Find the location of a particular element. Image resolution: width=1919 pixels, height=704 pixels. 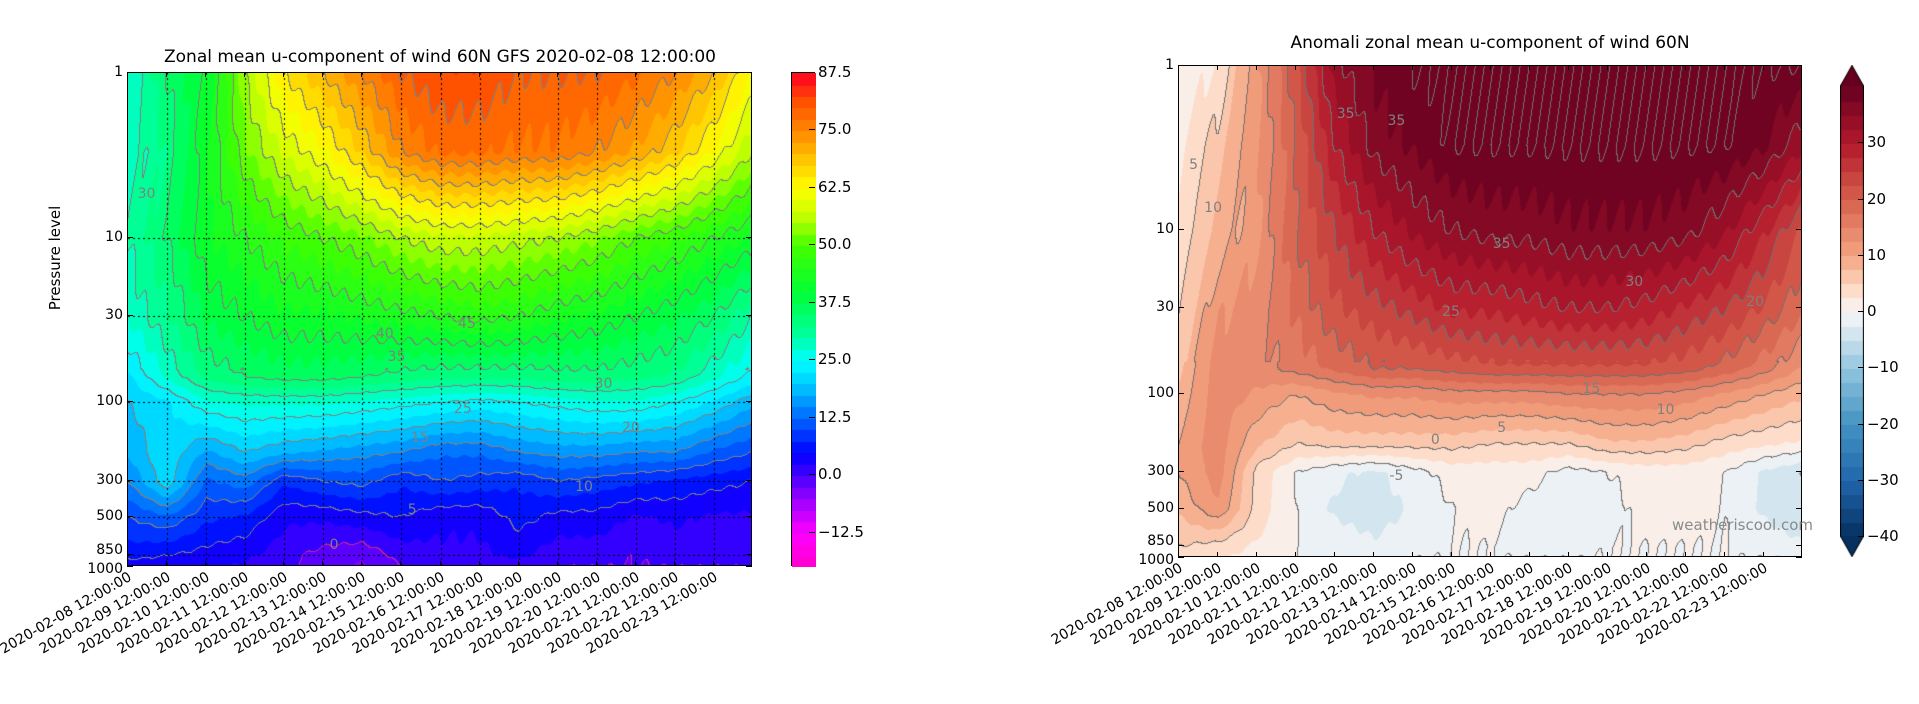

contour-label: 20 is located at coordinates (1755, 302).